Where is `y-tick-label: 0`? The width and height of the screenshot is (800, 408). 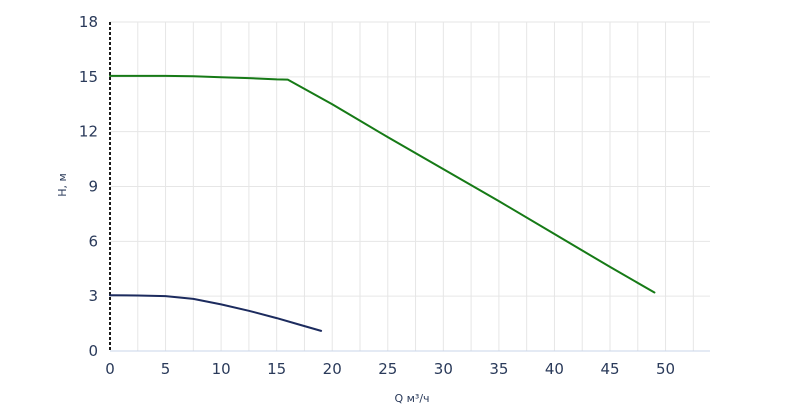
y-tick-label: 0 is located at coordinates (93, 351).